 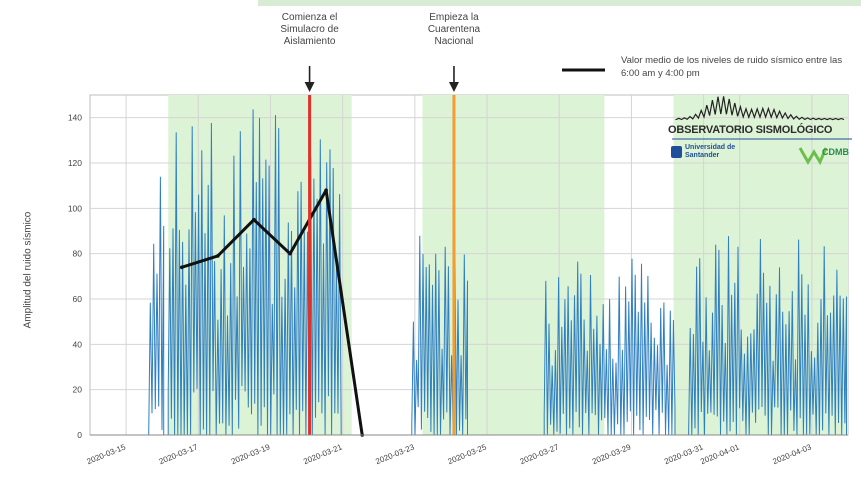 What do you see at coordinates (107, 454) in the screenshot?
I see `x-tick-label: 2020-03-15` at bounding box center [107, 454].